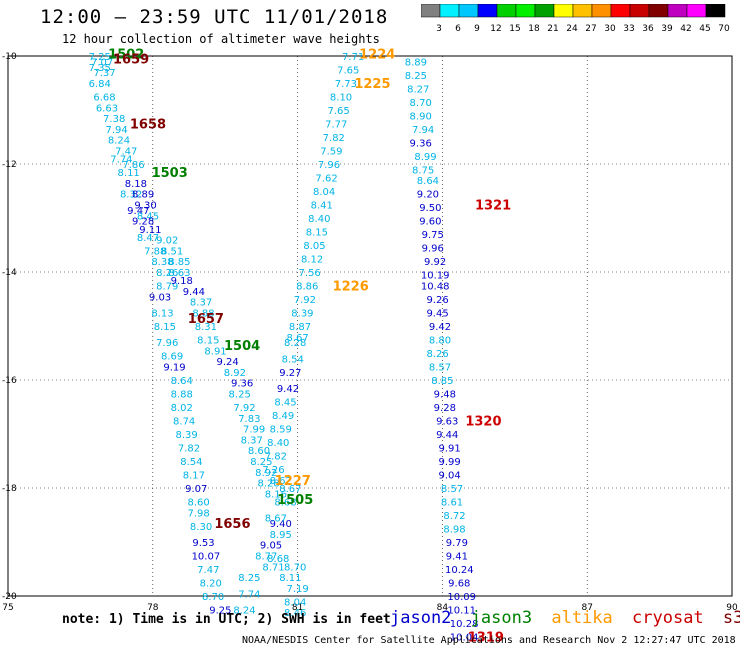 Image resolution: width=740 pixels, height=650 pixels. I want to click on swh-value: 10.28, so click(464, 624).